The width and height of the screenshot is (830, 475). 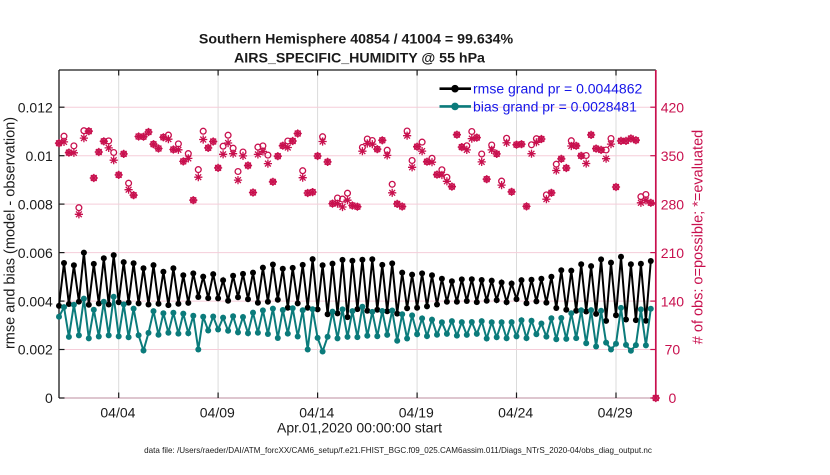 What do you see at coordinates (39, 156) in the screenshot?
I see `svg-text: 0.01` at bounding box center [39, 156].